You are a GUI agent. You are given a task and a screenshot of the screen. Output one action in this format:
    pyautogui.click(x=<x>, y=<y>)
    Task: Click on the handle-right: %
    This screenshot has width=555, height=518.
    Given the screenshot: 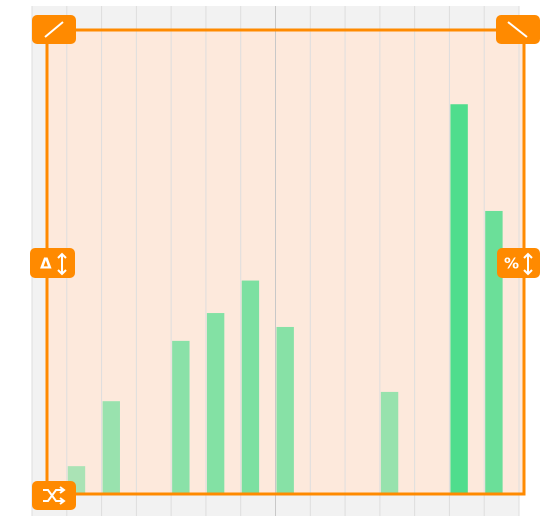 What is the action you would take?
    pyautogui.click(x=518, y=263)
    